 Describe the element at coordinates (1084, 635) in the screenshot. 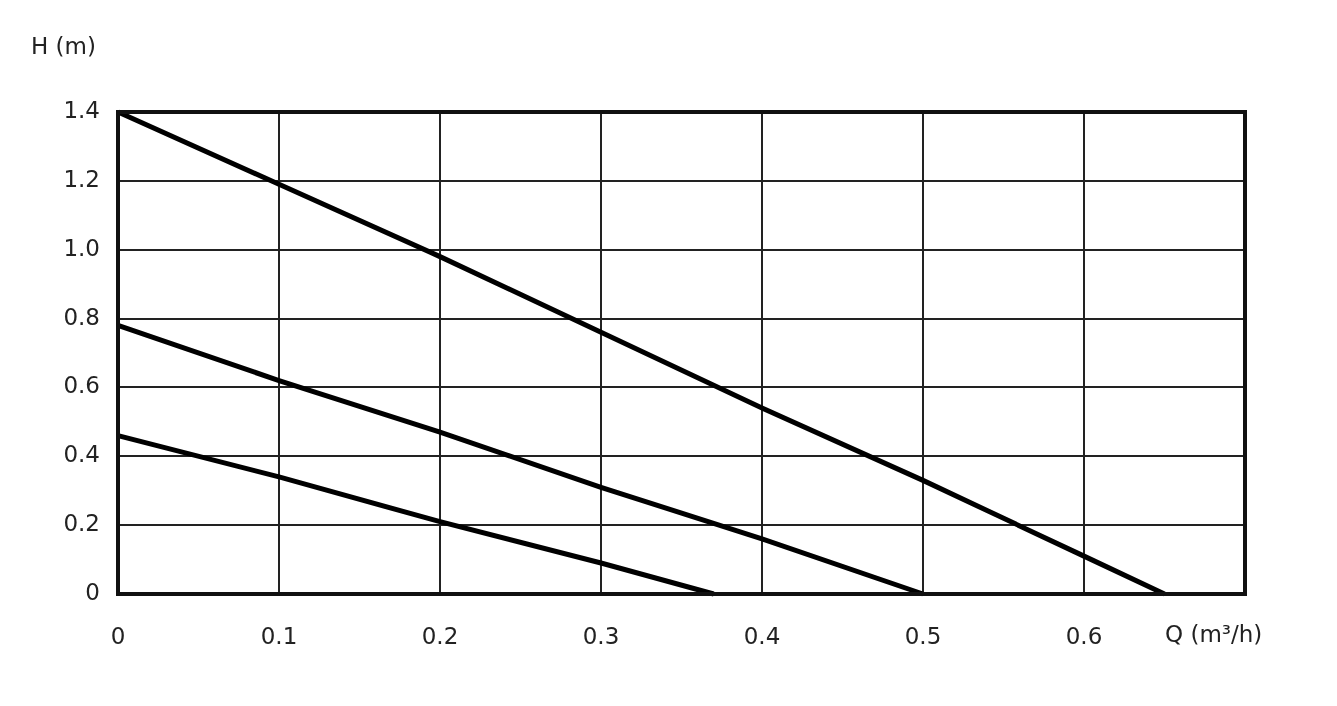

I see `x-tick-label: 0.6` at that location.